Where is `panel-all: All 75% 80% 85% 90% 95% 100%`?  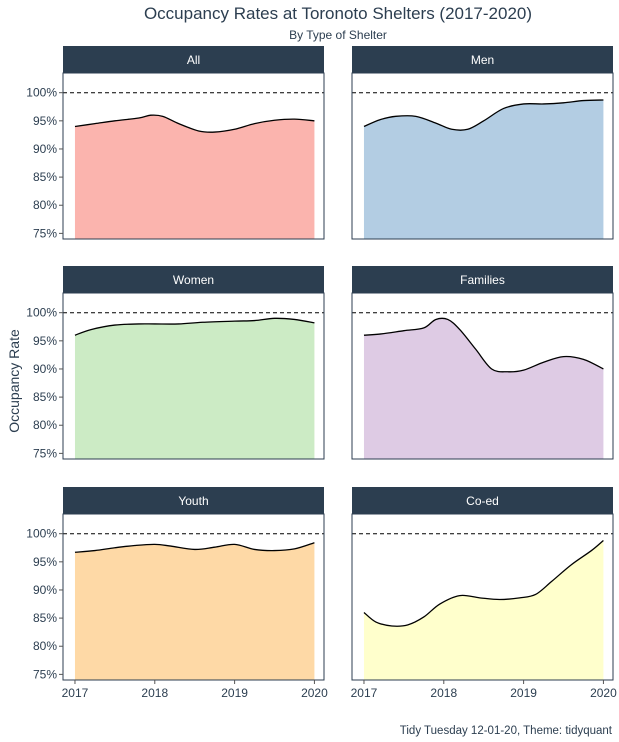
panel-all: All 75% 80% 85% 90% 95% 100% is located at coordinates (175, 143).